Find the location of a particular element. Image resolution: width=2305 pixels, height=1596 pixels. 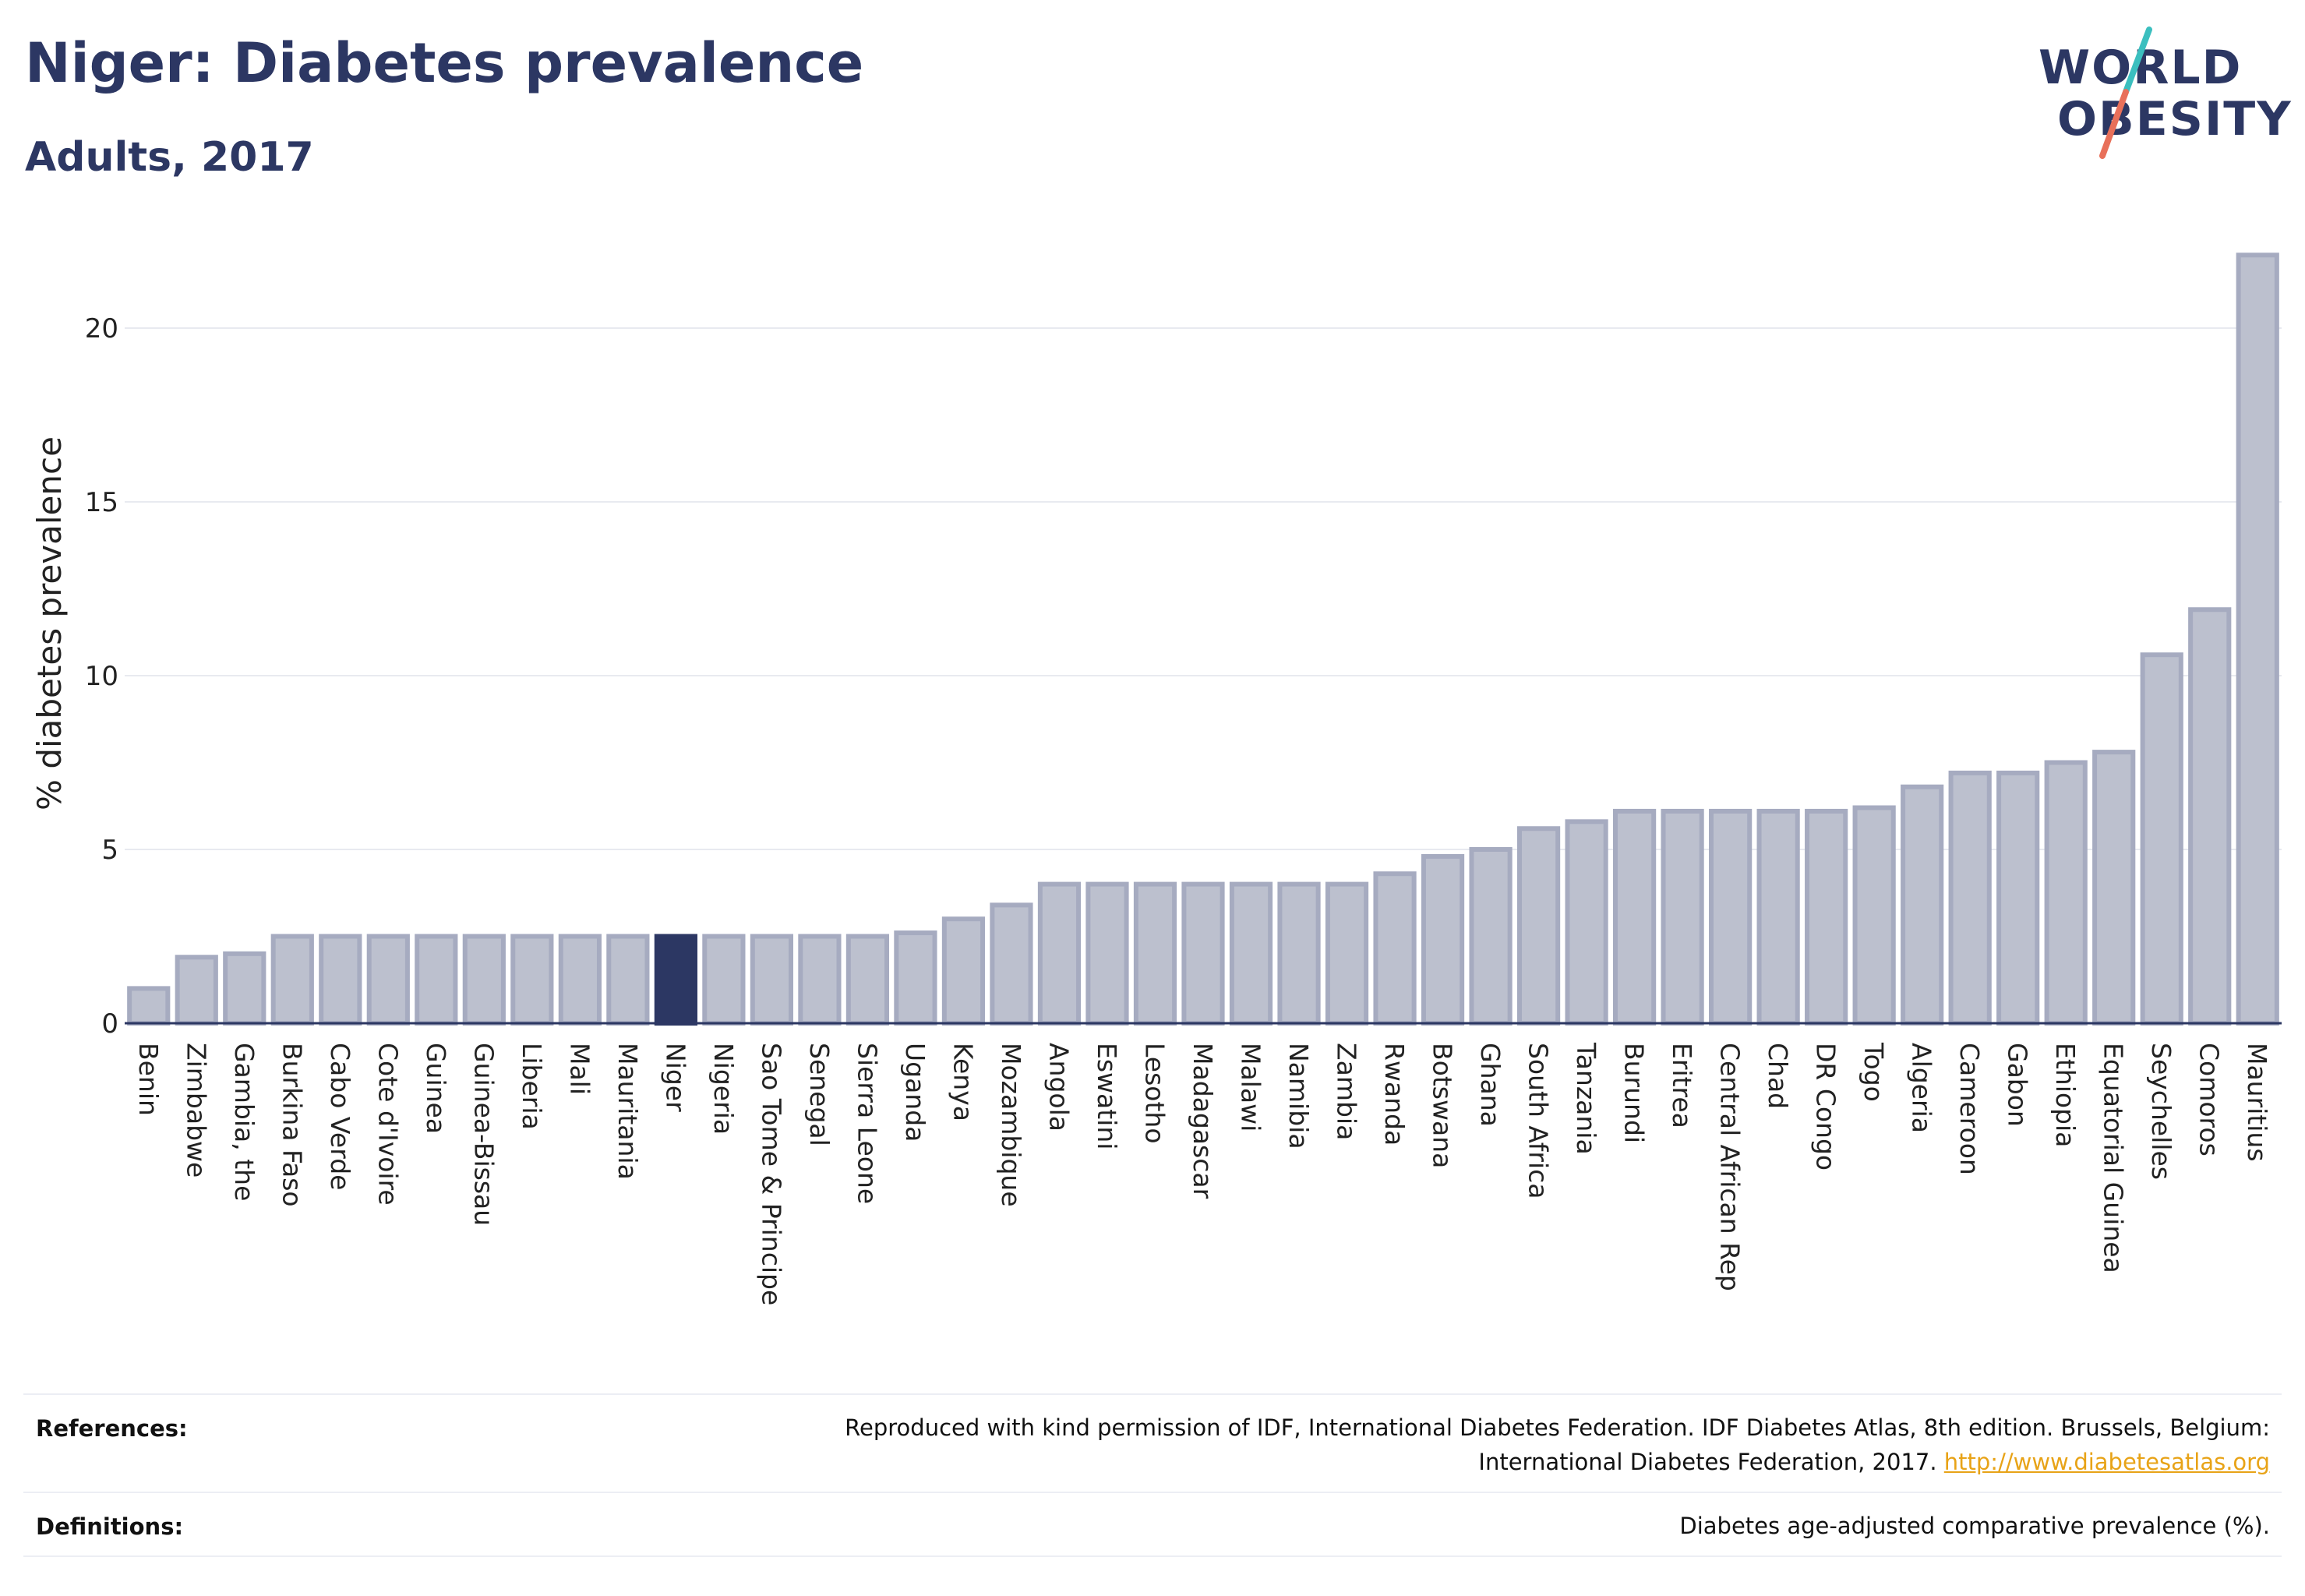

x-tick-label: Togo is located at coordinates (1873, 1072).